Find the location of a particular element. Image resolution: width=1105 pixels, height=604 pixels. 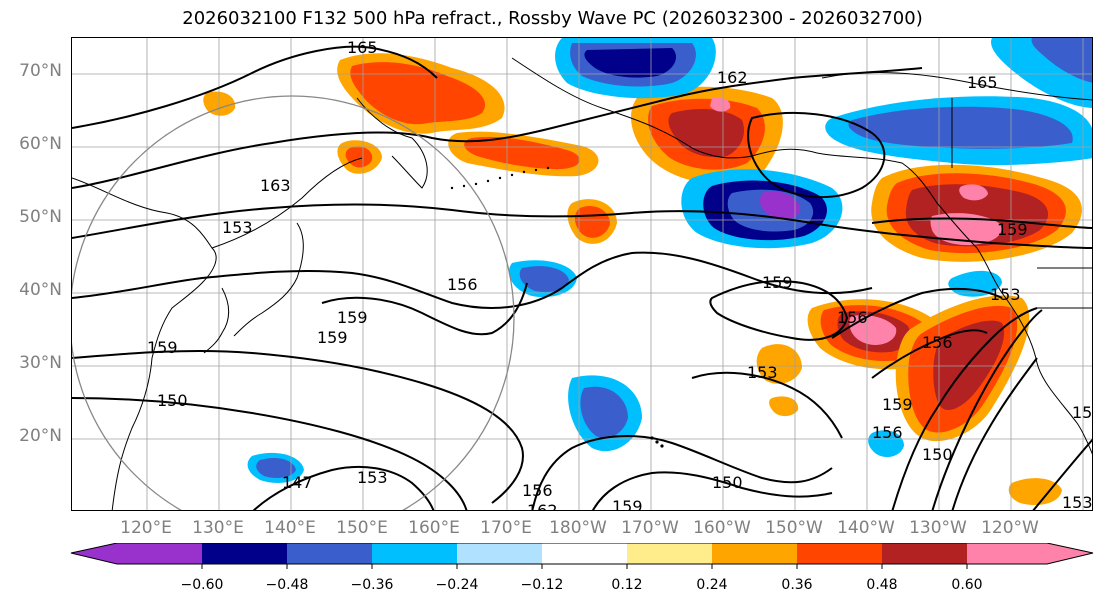

anomaly-fill-trop-neg3 is located at coordinates (975, 283).